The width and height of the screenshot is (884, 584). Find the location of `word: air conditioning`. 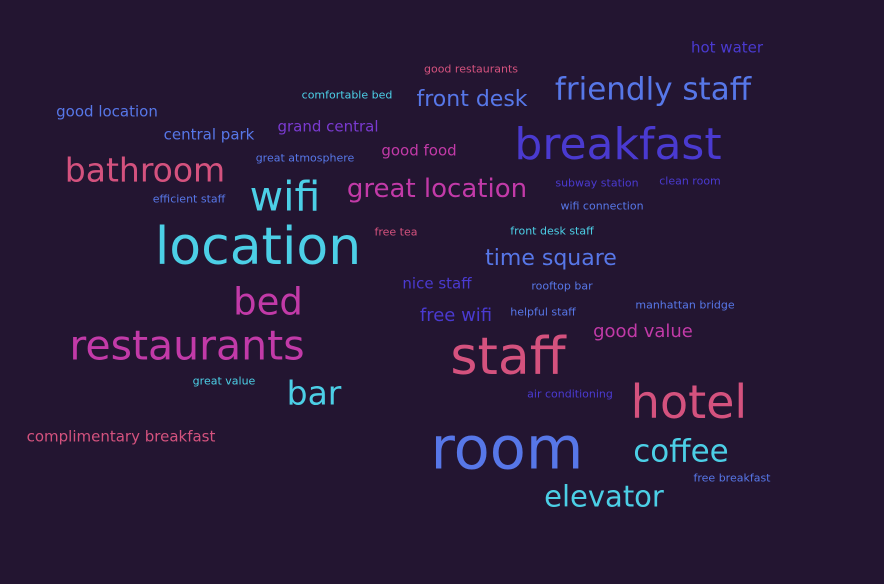

word: air conditioning is located at coordinates (570, 394).